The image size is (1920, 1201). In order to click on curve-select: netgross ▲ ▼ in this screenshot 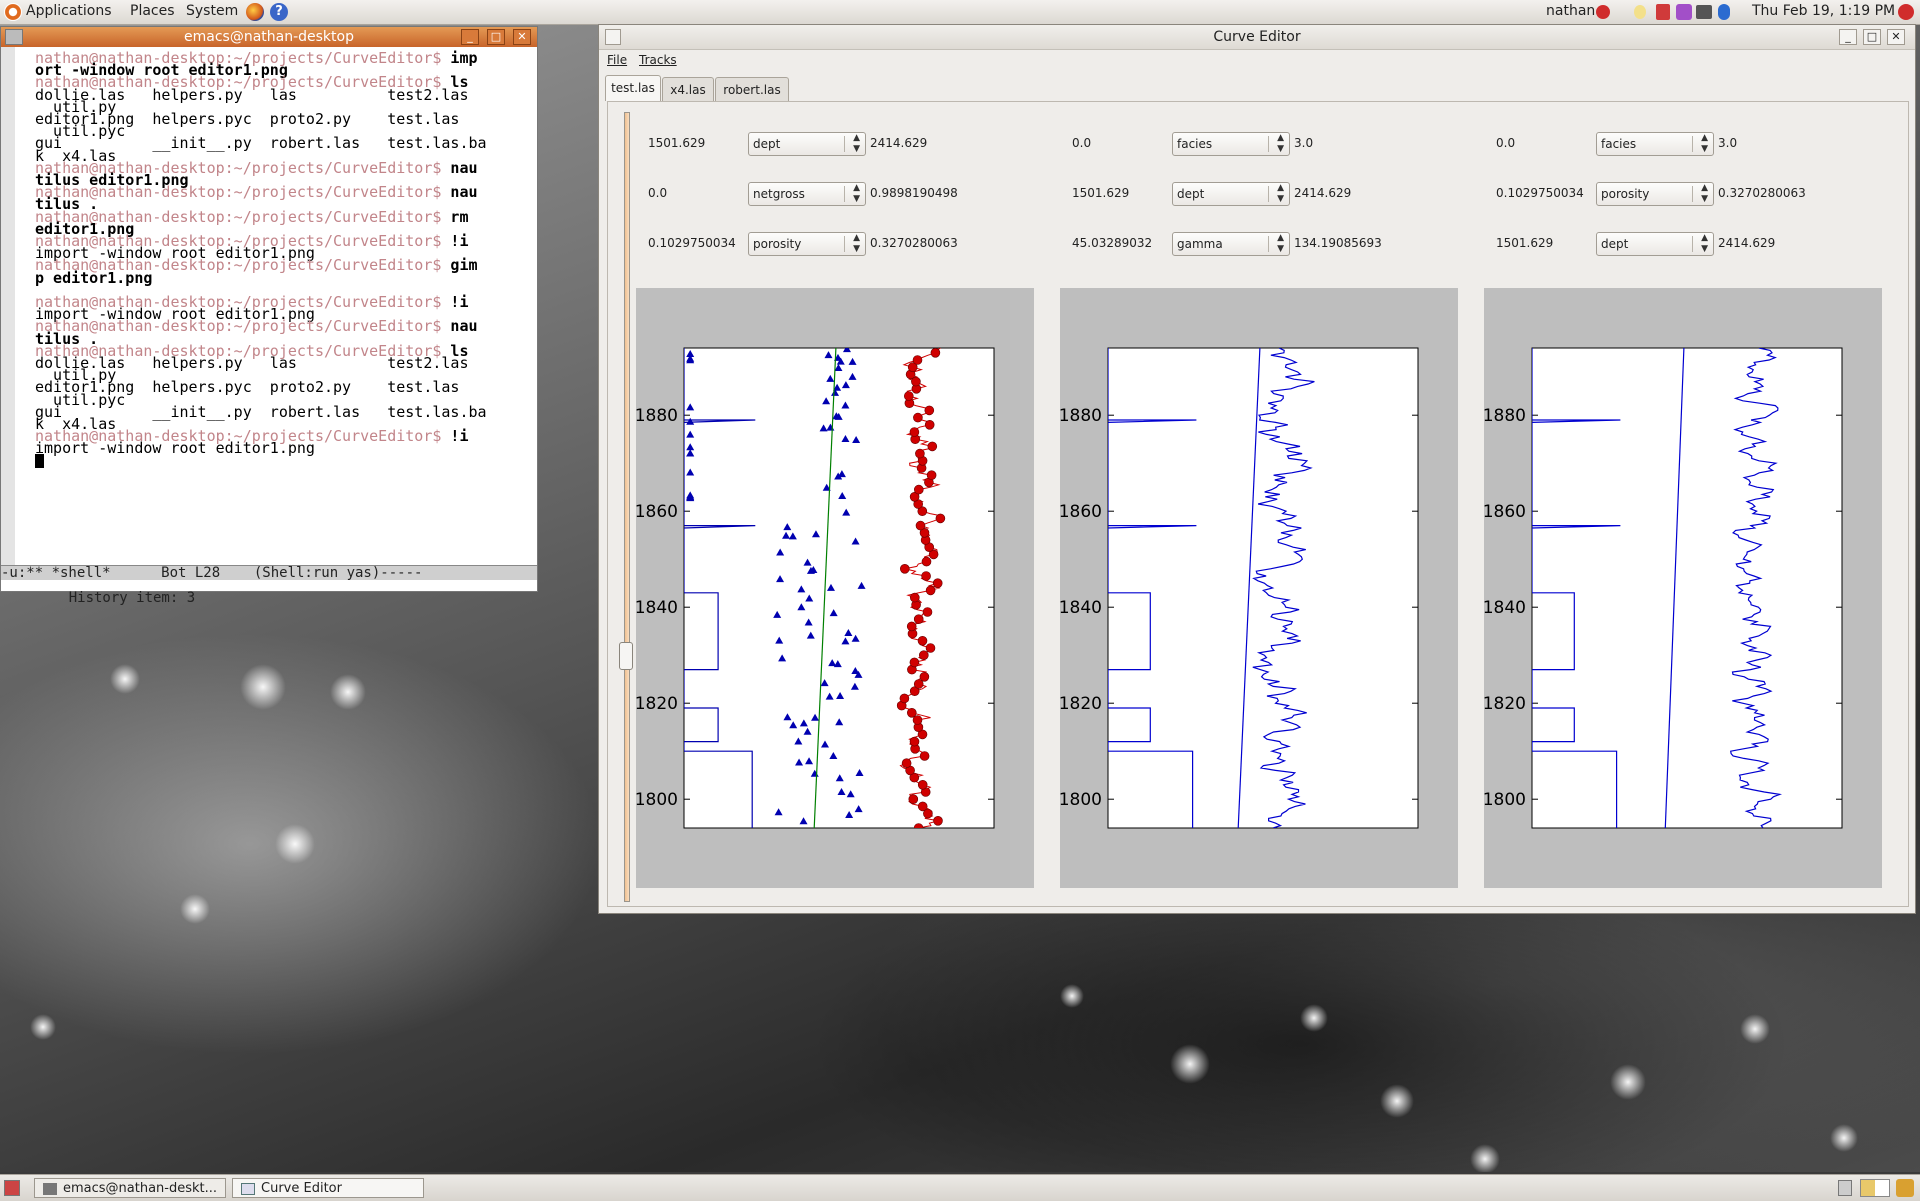, I will do `click(807, 194)`.